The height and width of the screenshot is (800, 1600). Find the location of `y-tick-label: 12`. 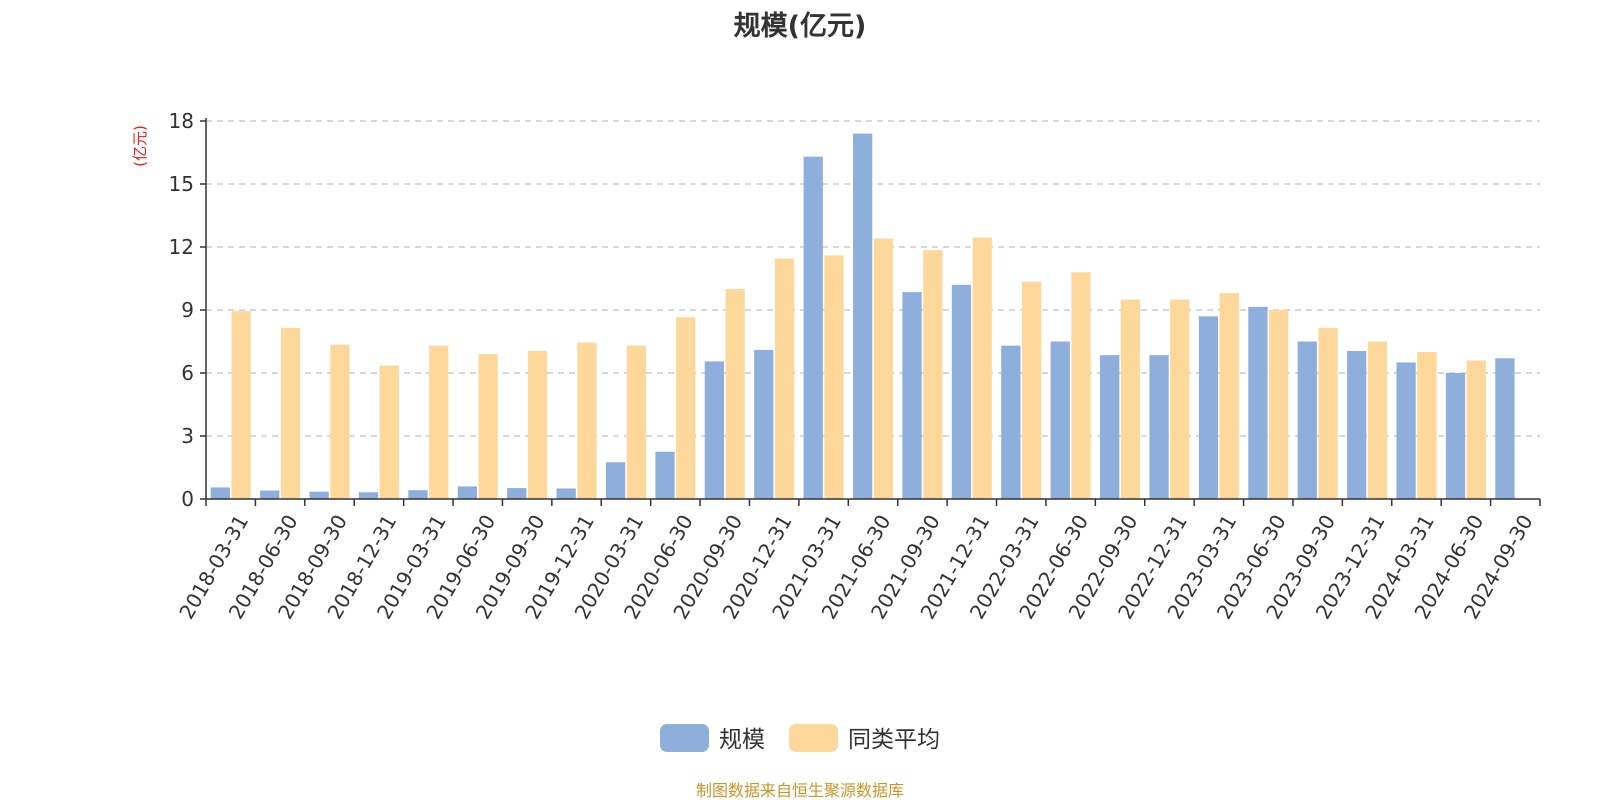

y-tick-label: 12 is located at coordinates (181, 247).